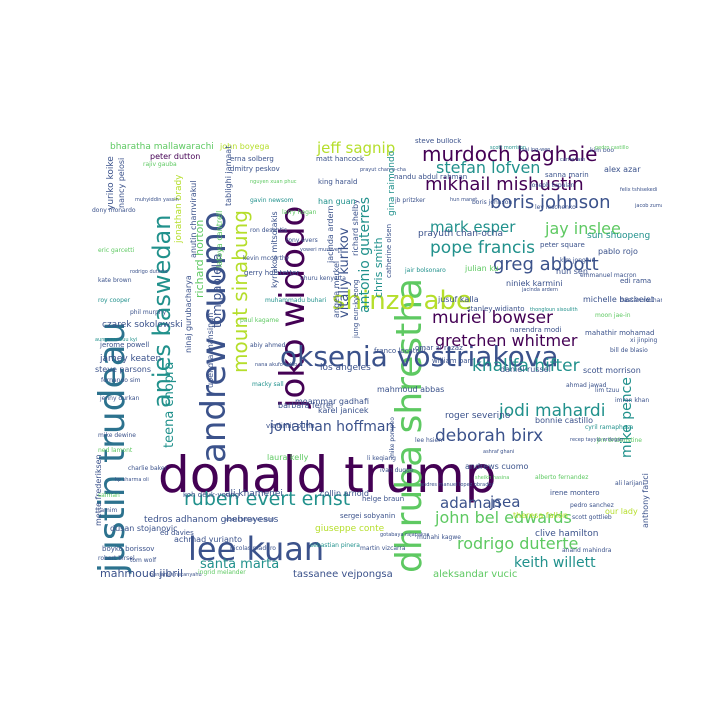 The image size is (720, 720). Describe the element at coordinates (114, 210) in the screenshot. I see `cloud-word: dony monardo` at that location.